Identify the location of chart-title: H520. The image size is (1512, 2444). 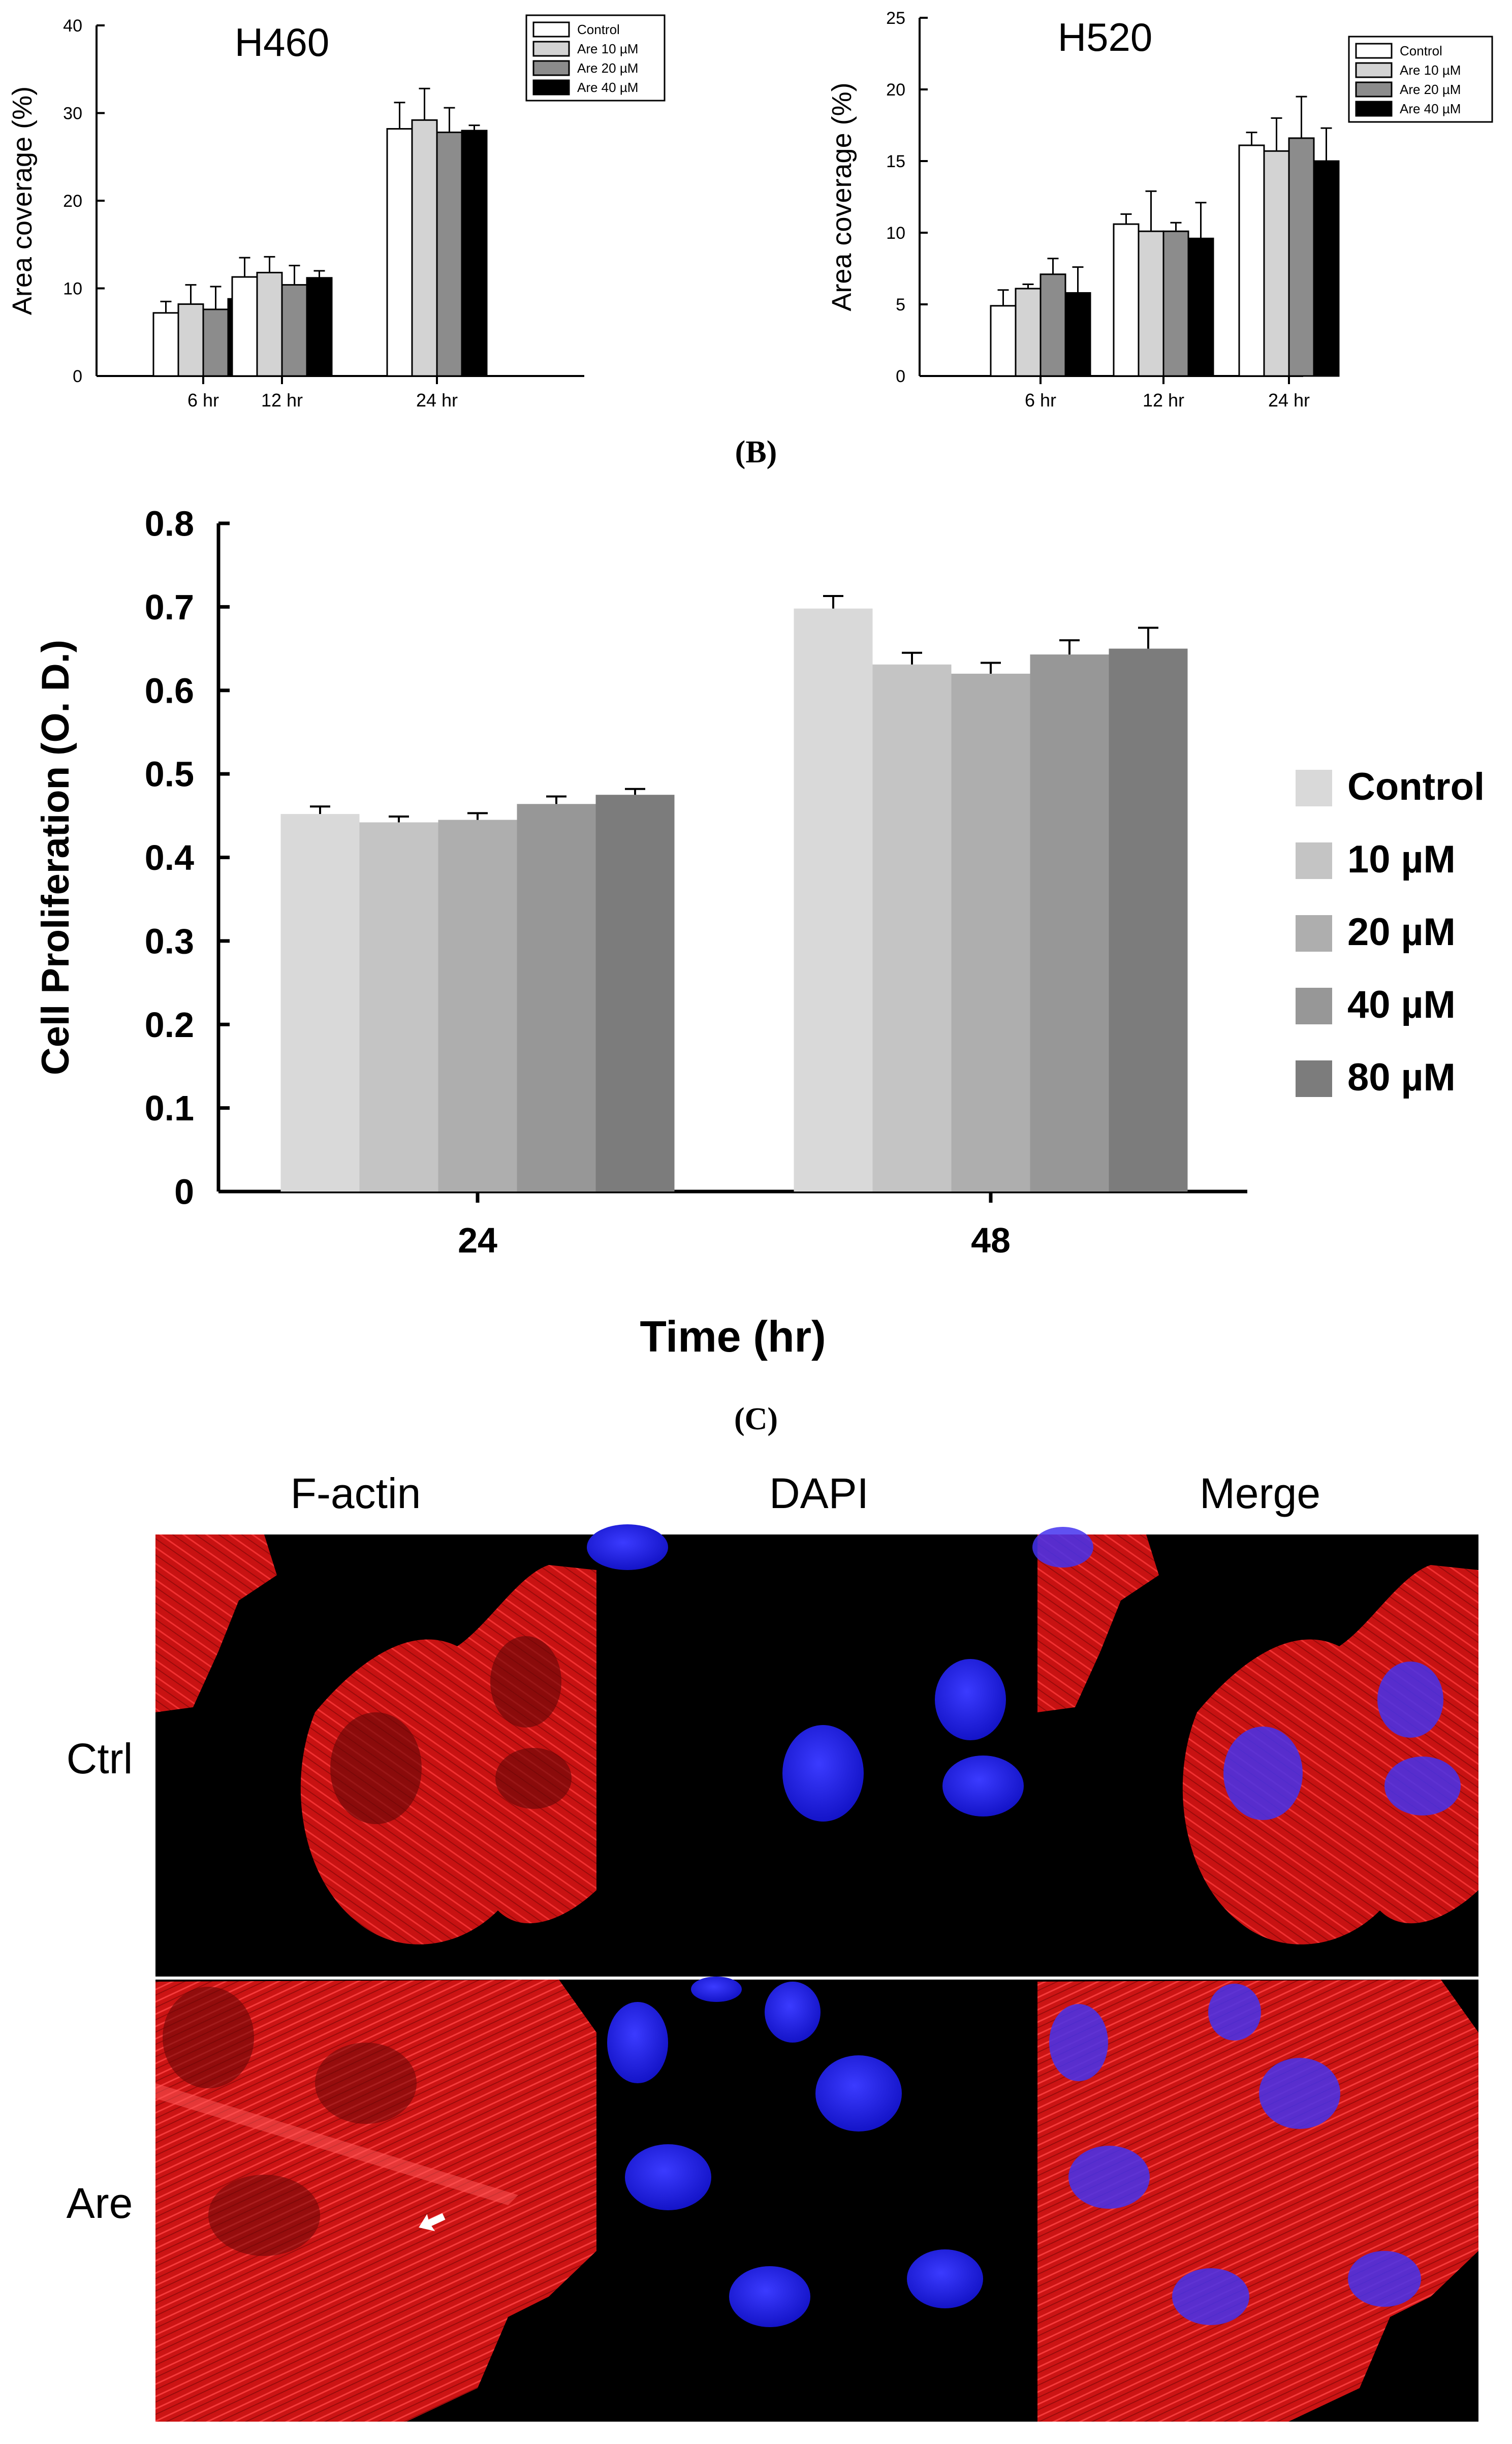
(1105, 37).